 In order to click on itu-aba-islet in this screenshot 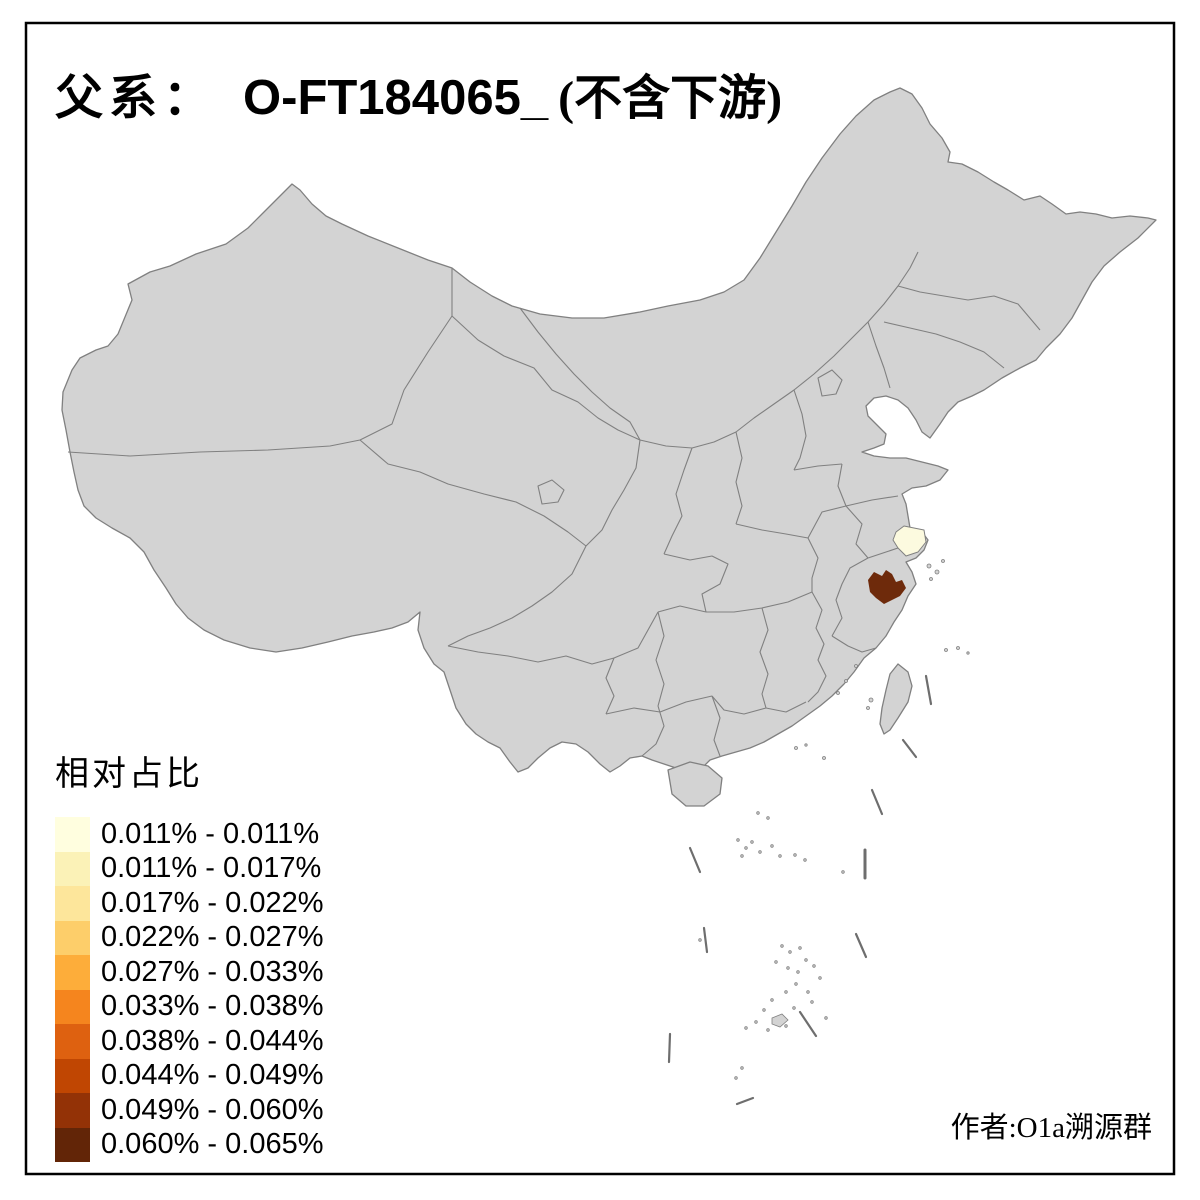, I will do `click(780, 1020)`.